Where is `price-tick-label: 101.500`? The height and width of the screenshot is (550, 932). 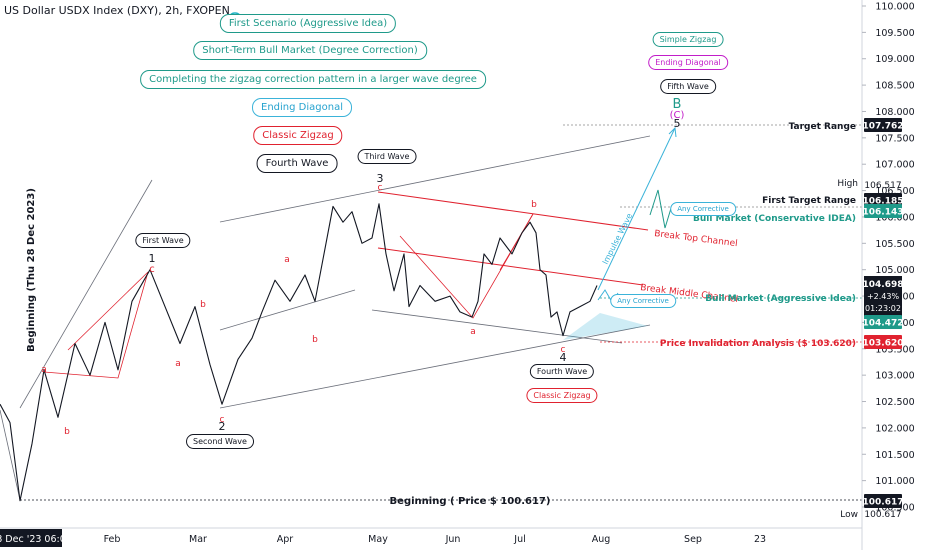 price-tick-label: 101.500 is located at coordinates (894, 455).